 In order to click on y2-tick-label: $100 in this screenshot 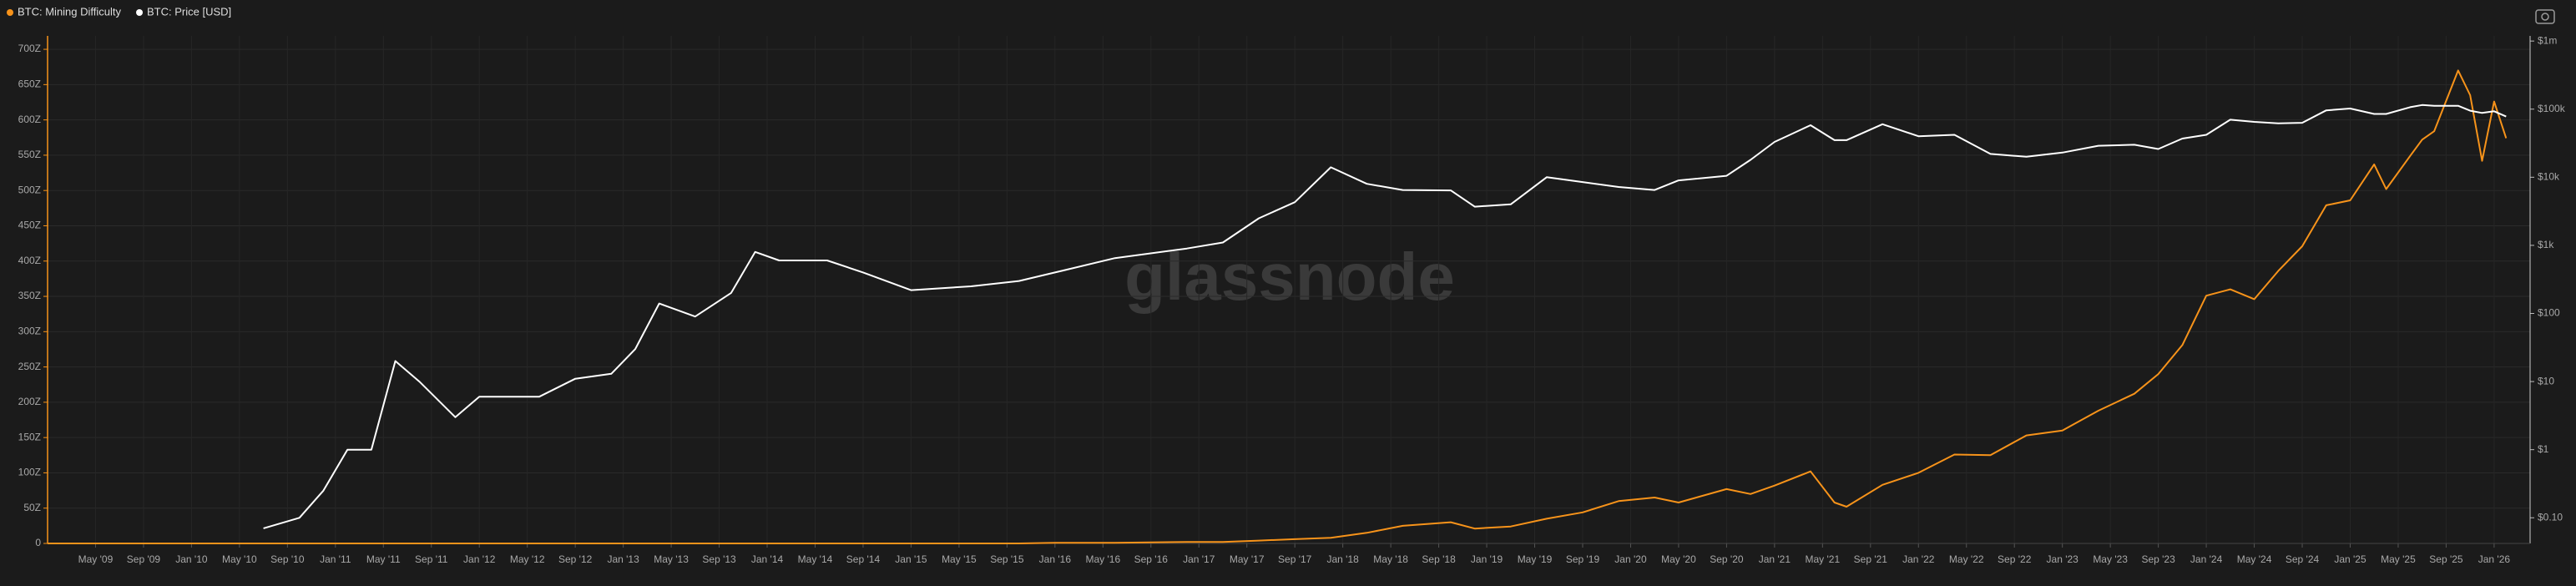, I will do `click(2549, 313)`.